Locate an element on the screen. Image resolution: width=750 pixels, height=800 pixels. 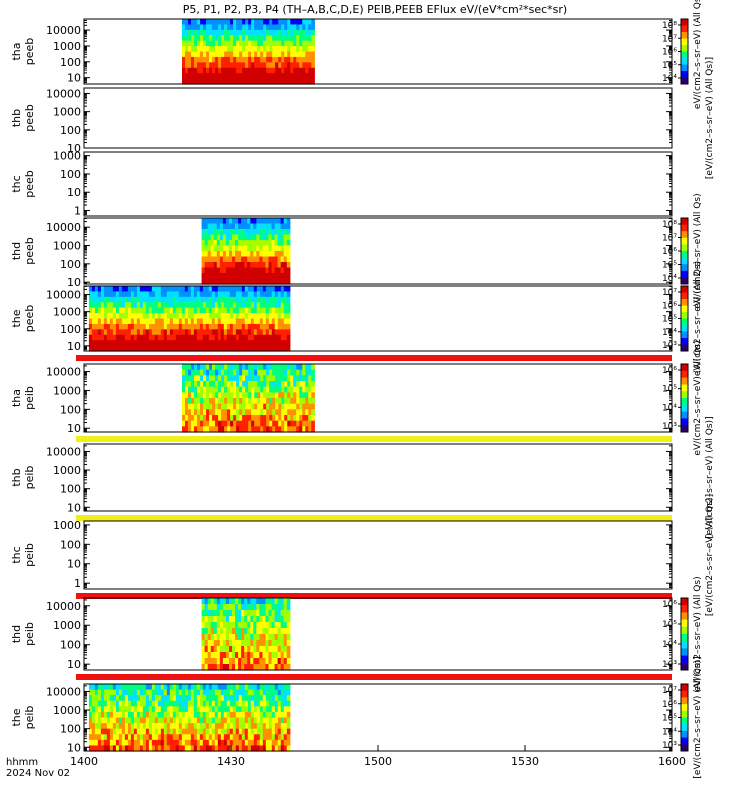
colorbar-tha_peib: 10³ 10⁴ 10⁵ 10⁶ eV/(cm2–s–sr–eV) (All Qs) is located at coordinates (682, 397).